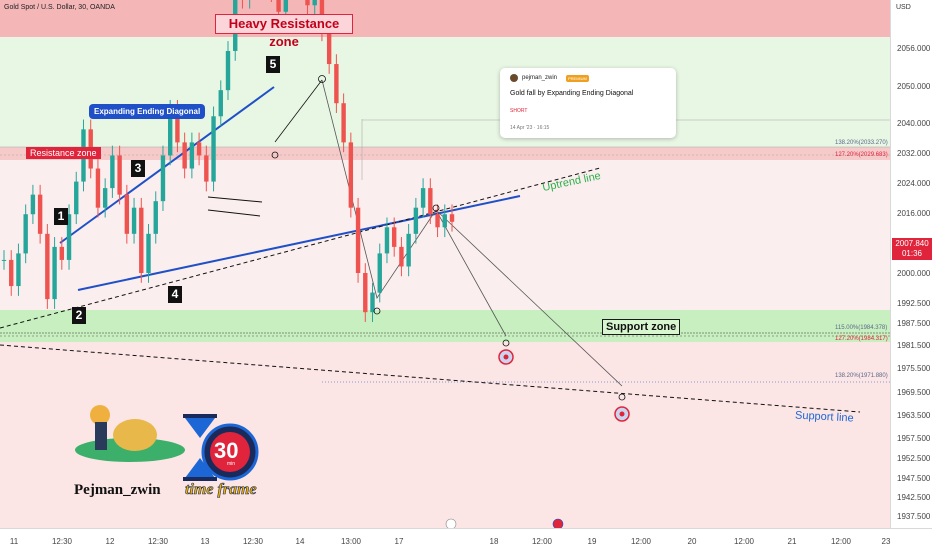 This screenshot has height=550, width=932. I want to click on price-tick-label: 1957.500, so click(914, 438).